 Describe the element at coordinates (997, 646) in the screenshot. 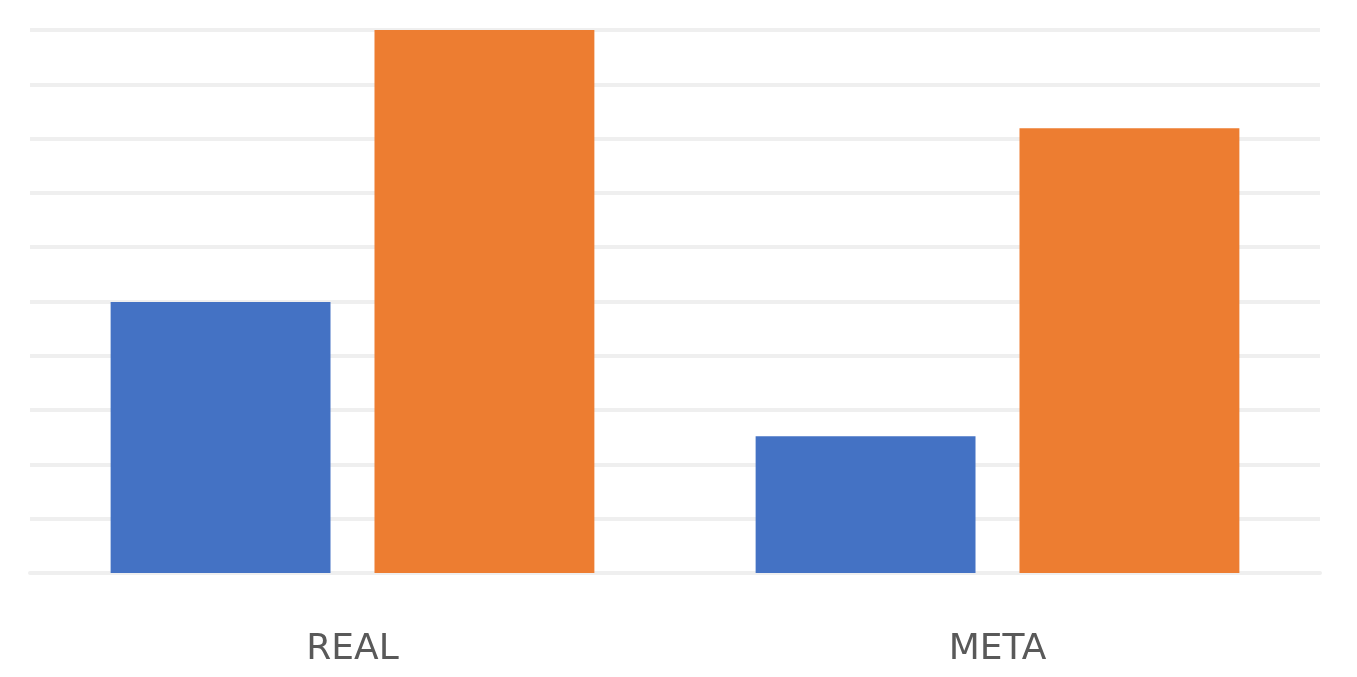

I see `x-tick-label: META` at that location.